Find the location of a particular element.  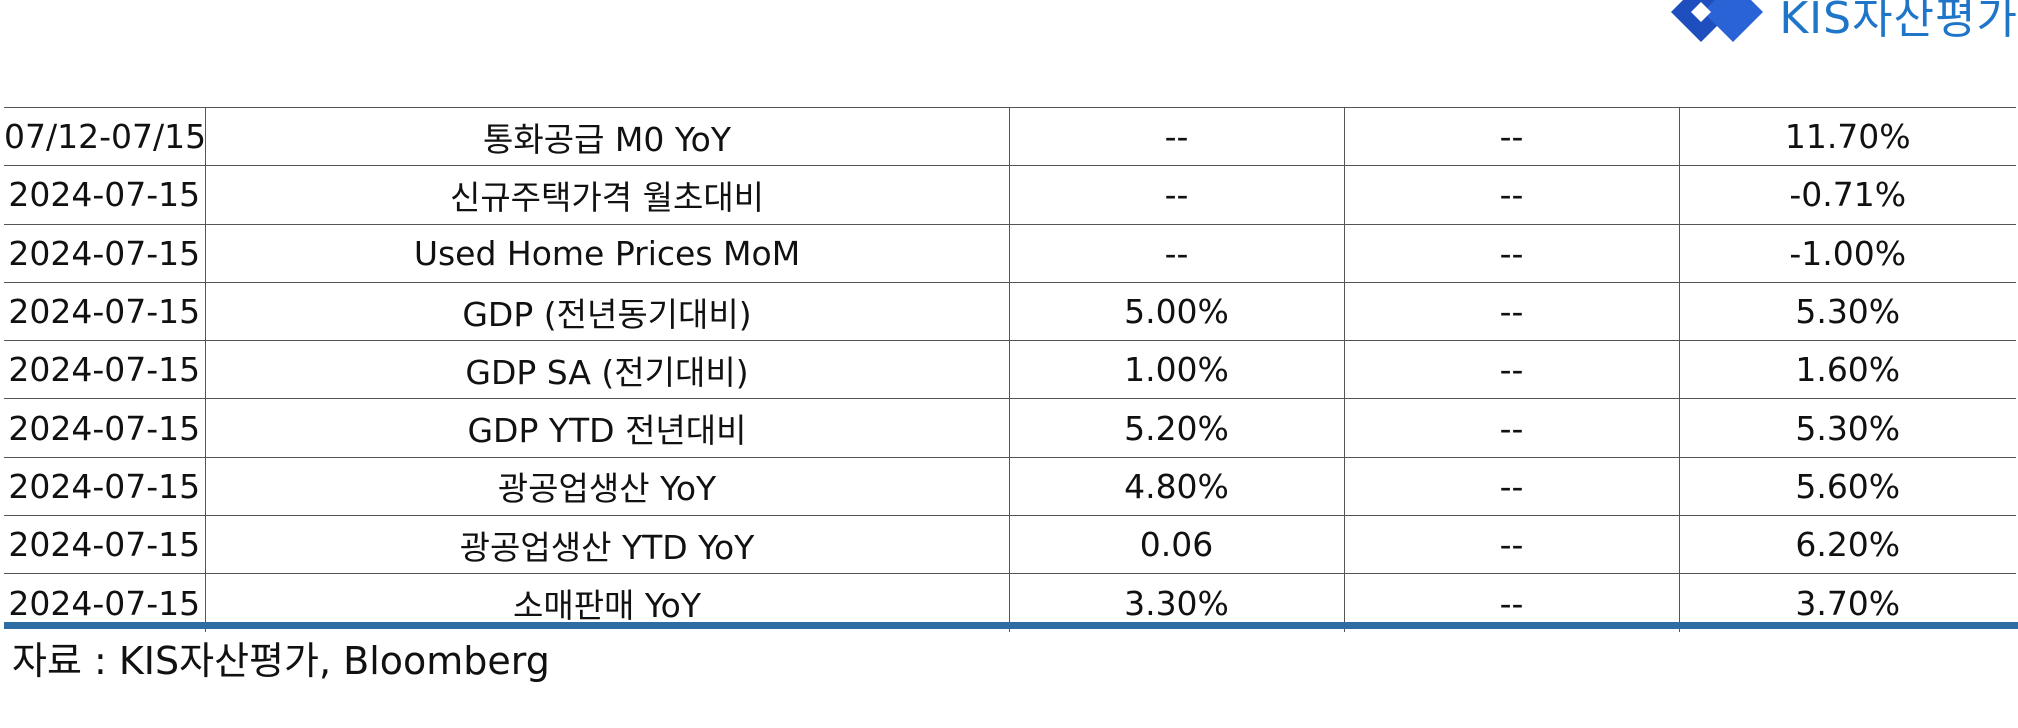

table-row: 2024-07-15 소매판매 YoY 3.30% -- 3.70% is located at coordinates (1010, 602).